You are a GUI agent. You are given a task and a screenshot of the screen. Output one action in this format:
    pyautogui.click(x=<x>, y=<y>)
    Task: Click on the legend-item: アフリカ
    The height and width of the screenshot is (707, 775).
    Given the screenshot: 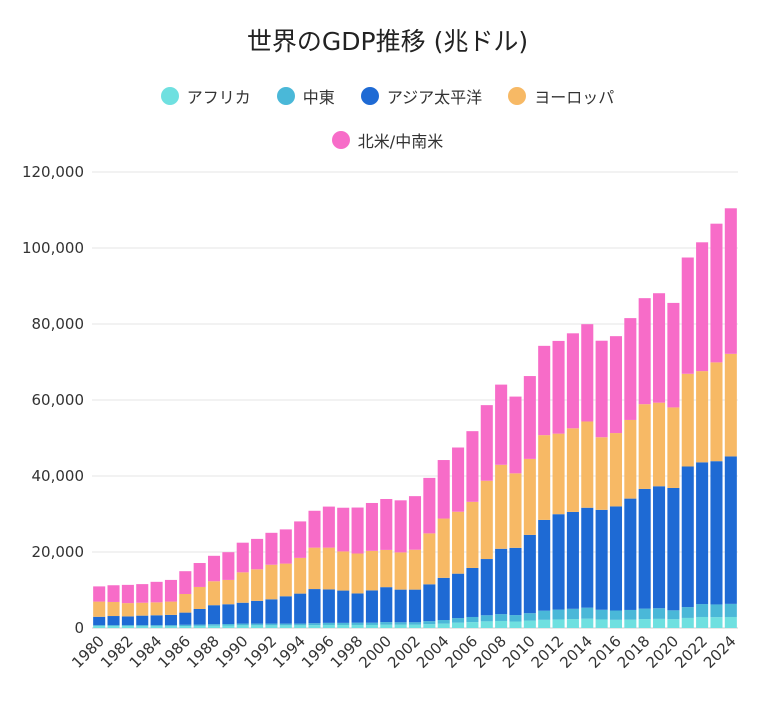 What is the action you would take?
    pyautogui.click(x=205, y=96)
    